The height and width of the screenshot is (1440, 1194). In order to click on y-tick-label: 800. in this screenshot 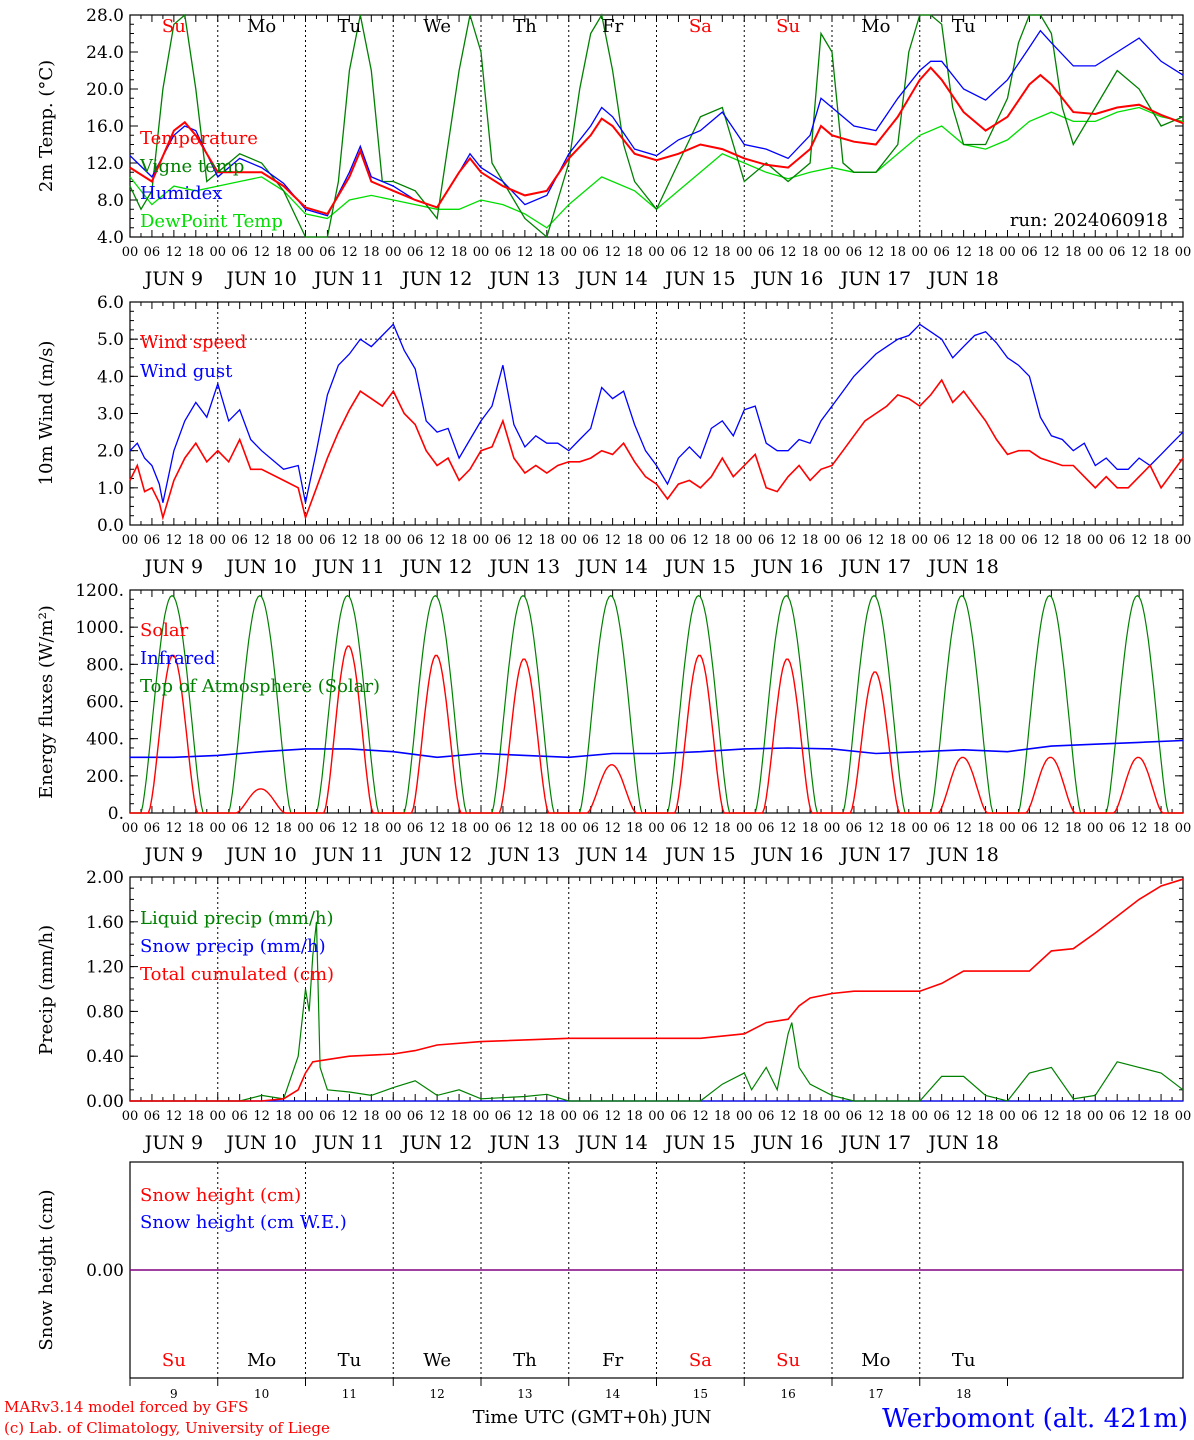, I will do `click(105, 665)`.